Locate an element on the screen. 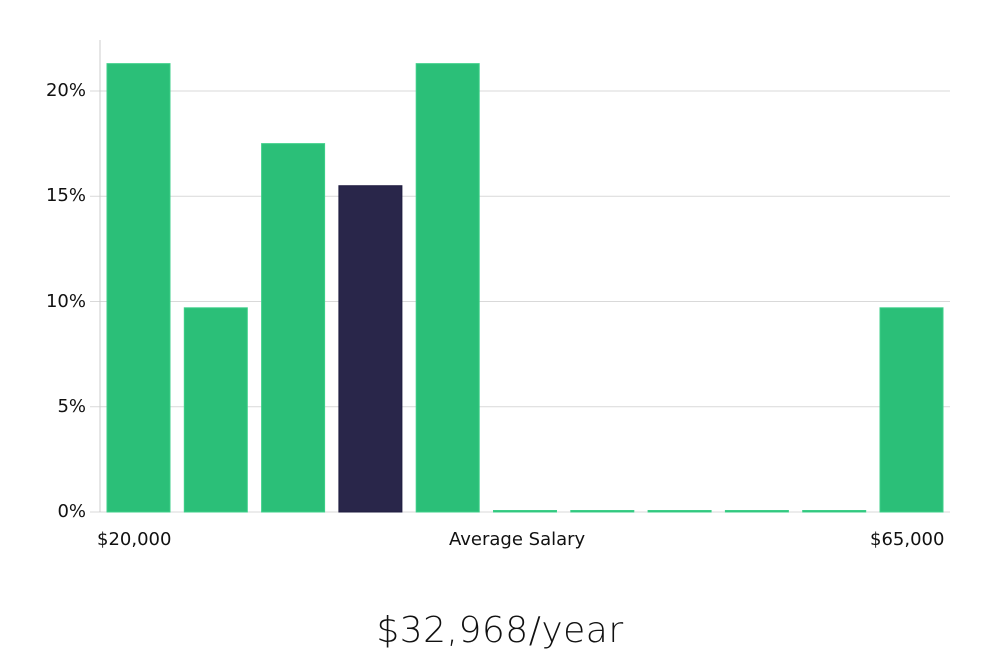 The width and height of the screenshot is (1000, 664). x-axis-title: Average Salary is located at coordinates (517, 539).